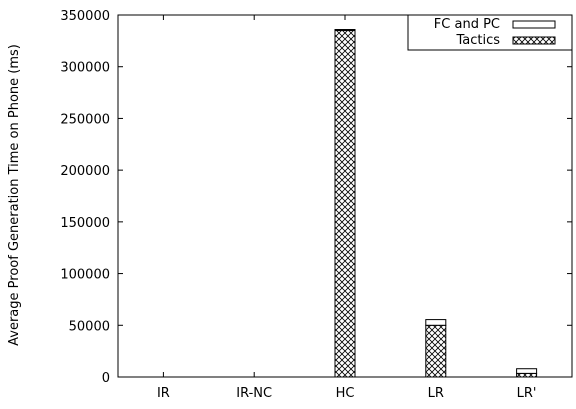 This screenshot has height=409, width=576. I want to click on bar-tactics-lr, so click(436, 351).